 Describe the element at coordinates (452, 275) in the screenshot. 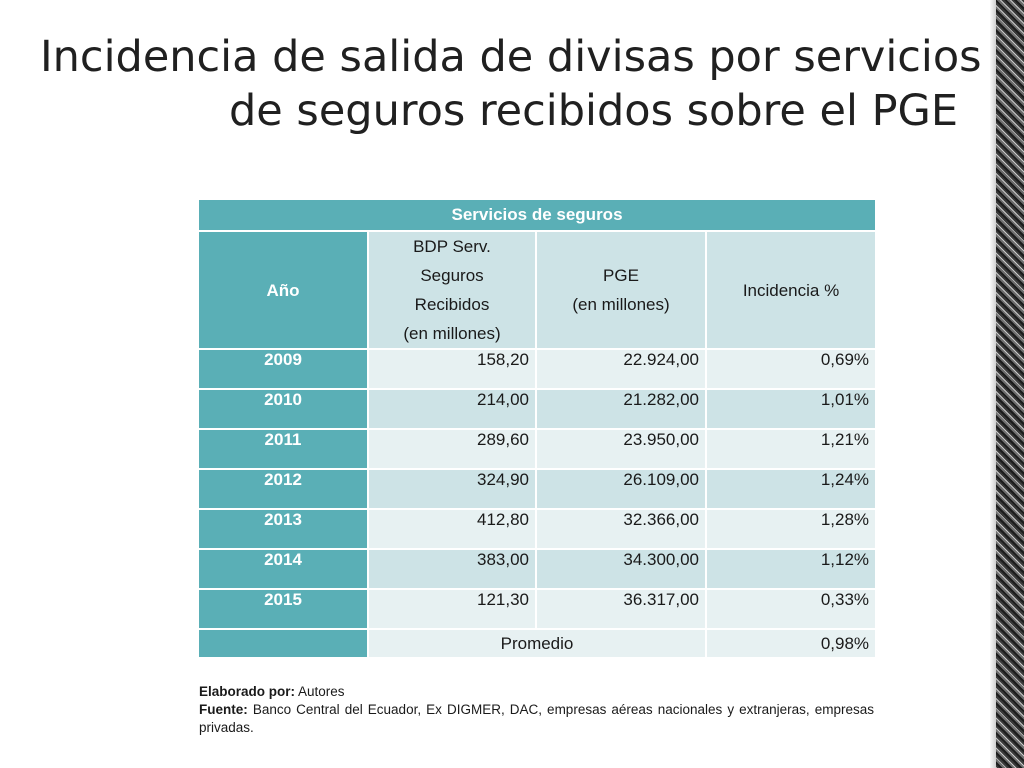

I see `header-bdp-line-2: Seguros` at that location.